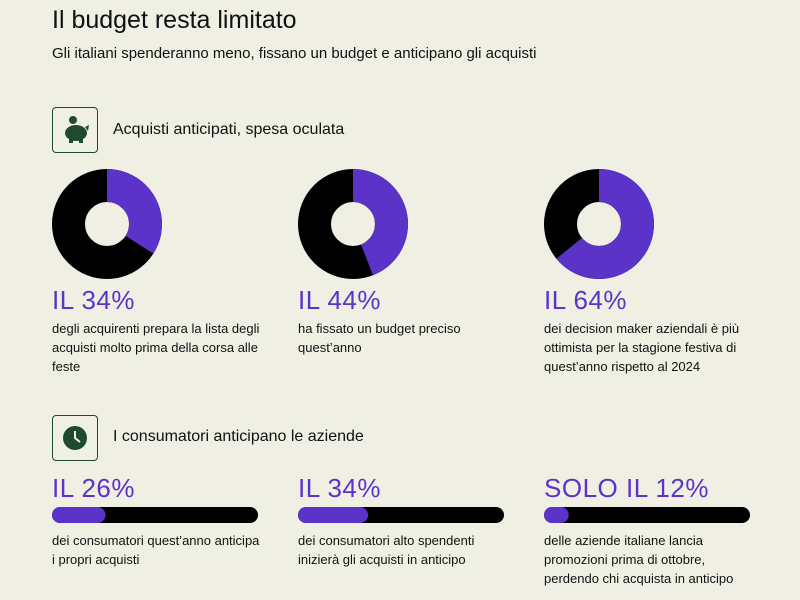 The image size is (800, 600). What do you see at coordinates (626, 488) in the screenshot?
I see `value-label: SOLO IL 12%` at bounding box center [626, 488].